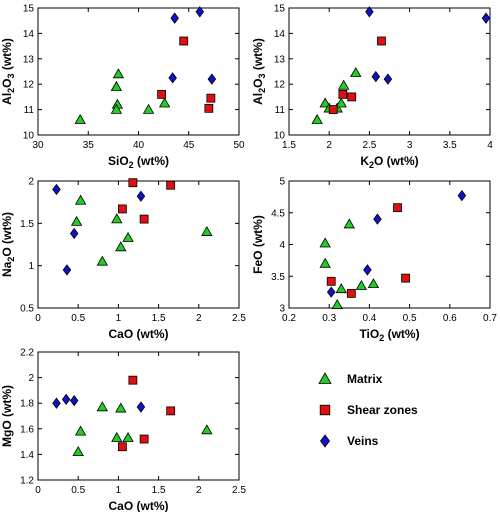 Image resolution: width=500 pixels, height=512 pixels. Describe the element at coordinates (280, 136) in the screenshot. I see `y-tick-label: 10` at that location.